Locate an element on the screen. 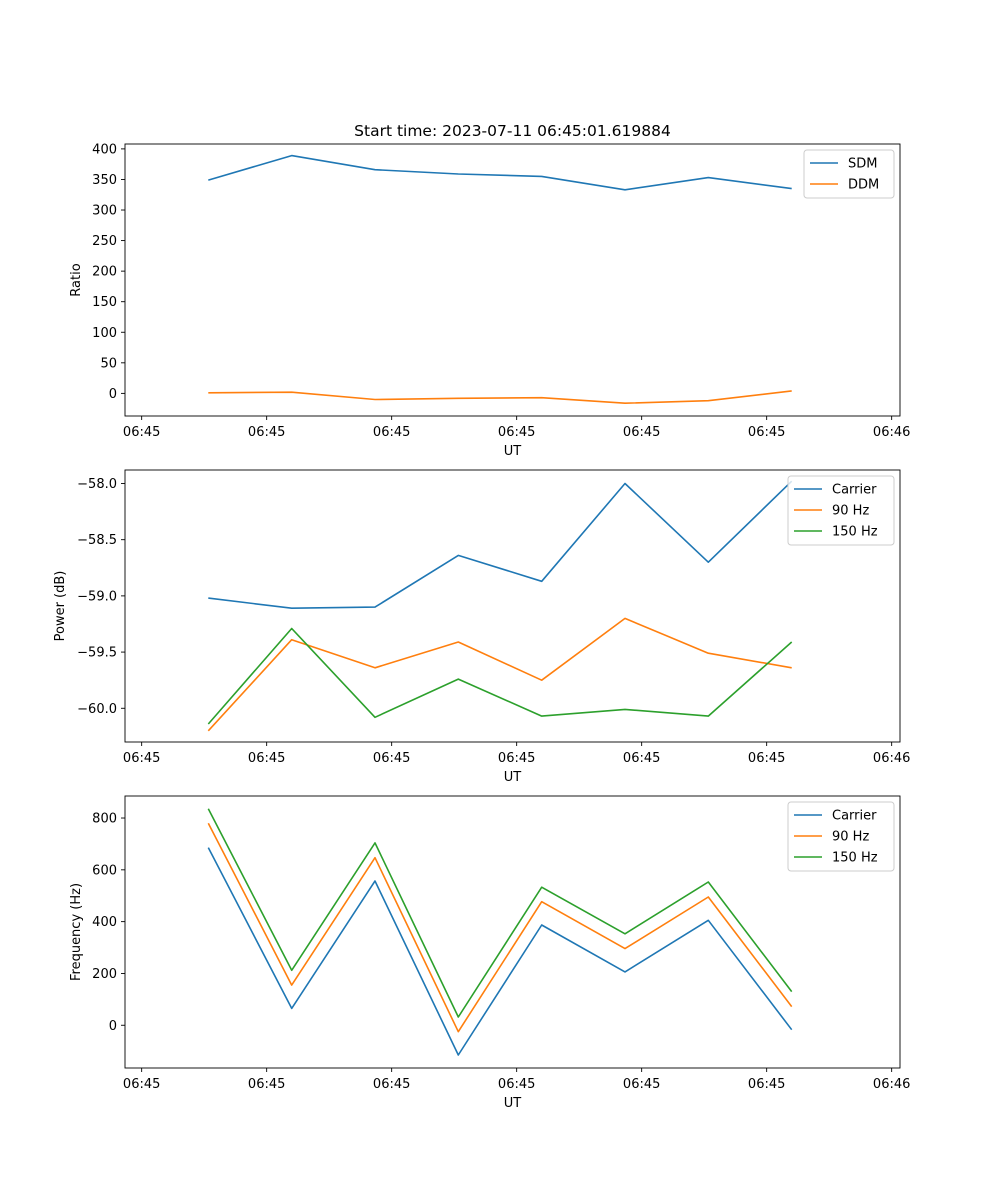 The height and width of the screenshot is (1200, 1000). y-tick-label: 350 is located at coordinates (104, 180).